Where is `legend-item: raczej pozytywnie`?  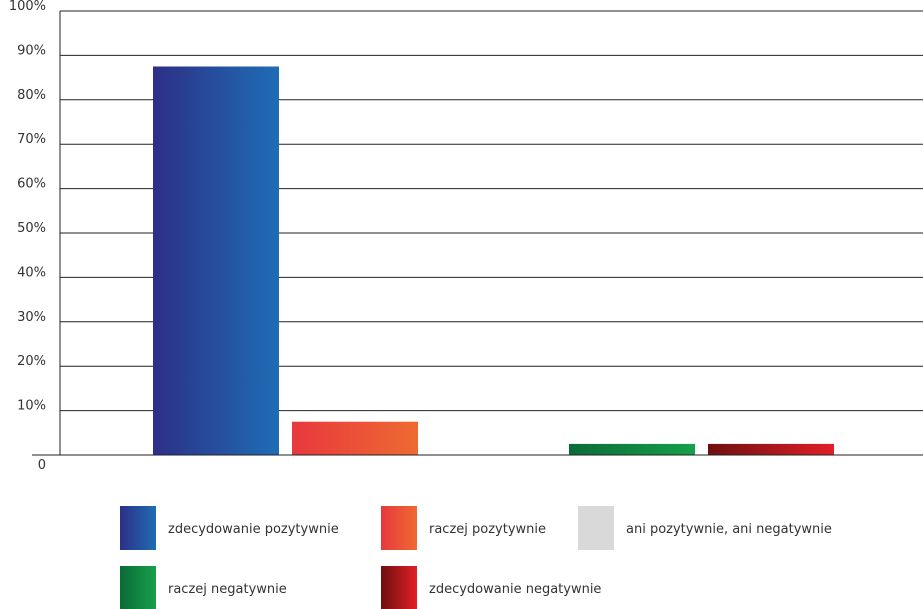 legend-item: raczej pozytywnie is located at coordinates (463, 528).